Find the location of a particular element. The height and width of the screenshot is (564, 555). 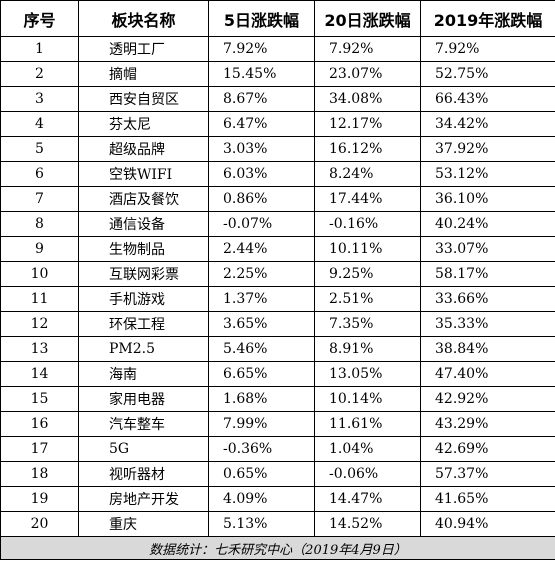

table-row: 17 5G -0.36% 1.04% 42.69% is located at coordinates (277, 449).